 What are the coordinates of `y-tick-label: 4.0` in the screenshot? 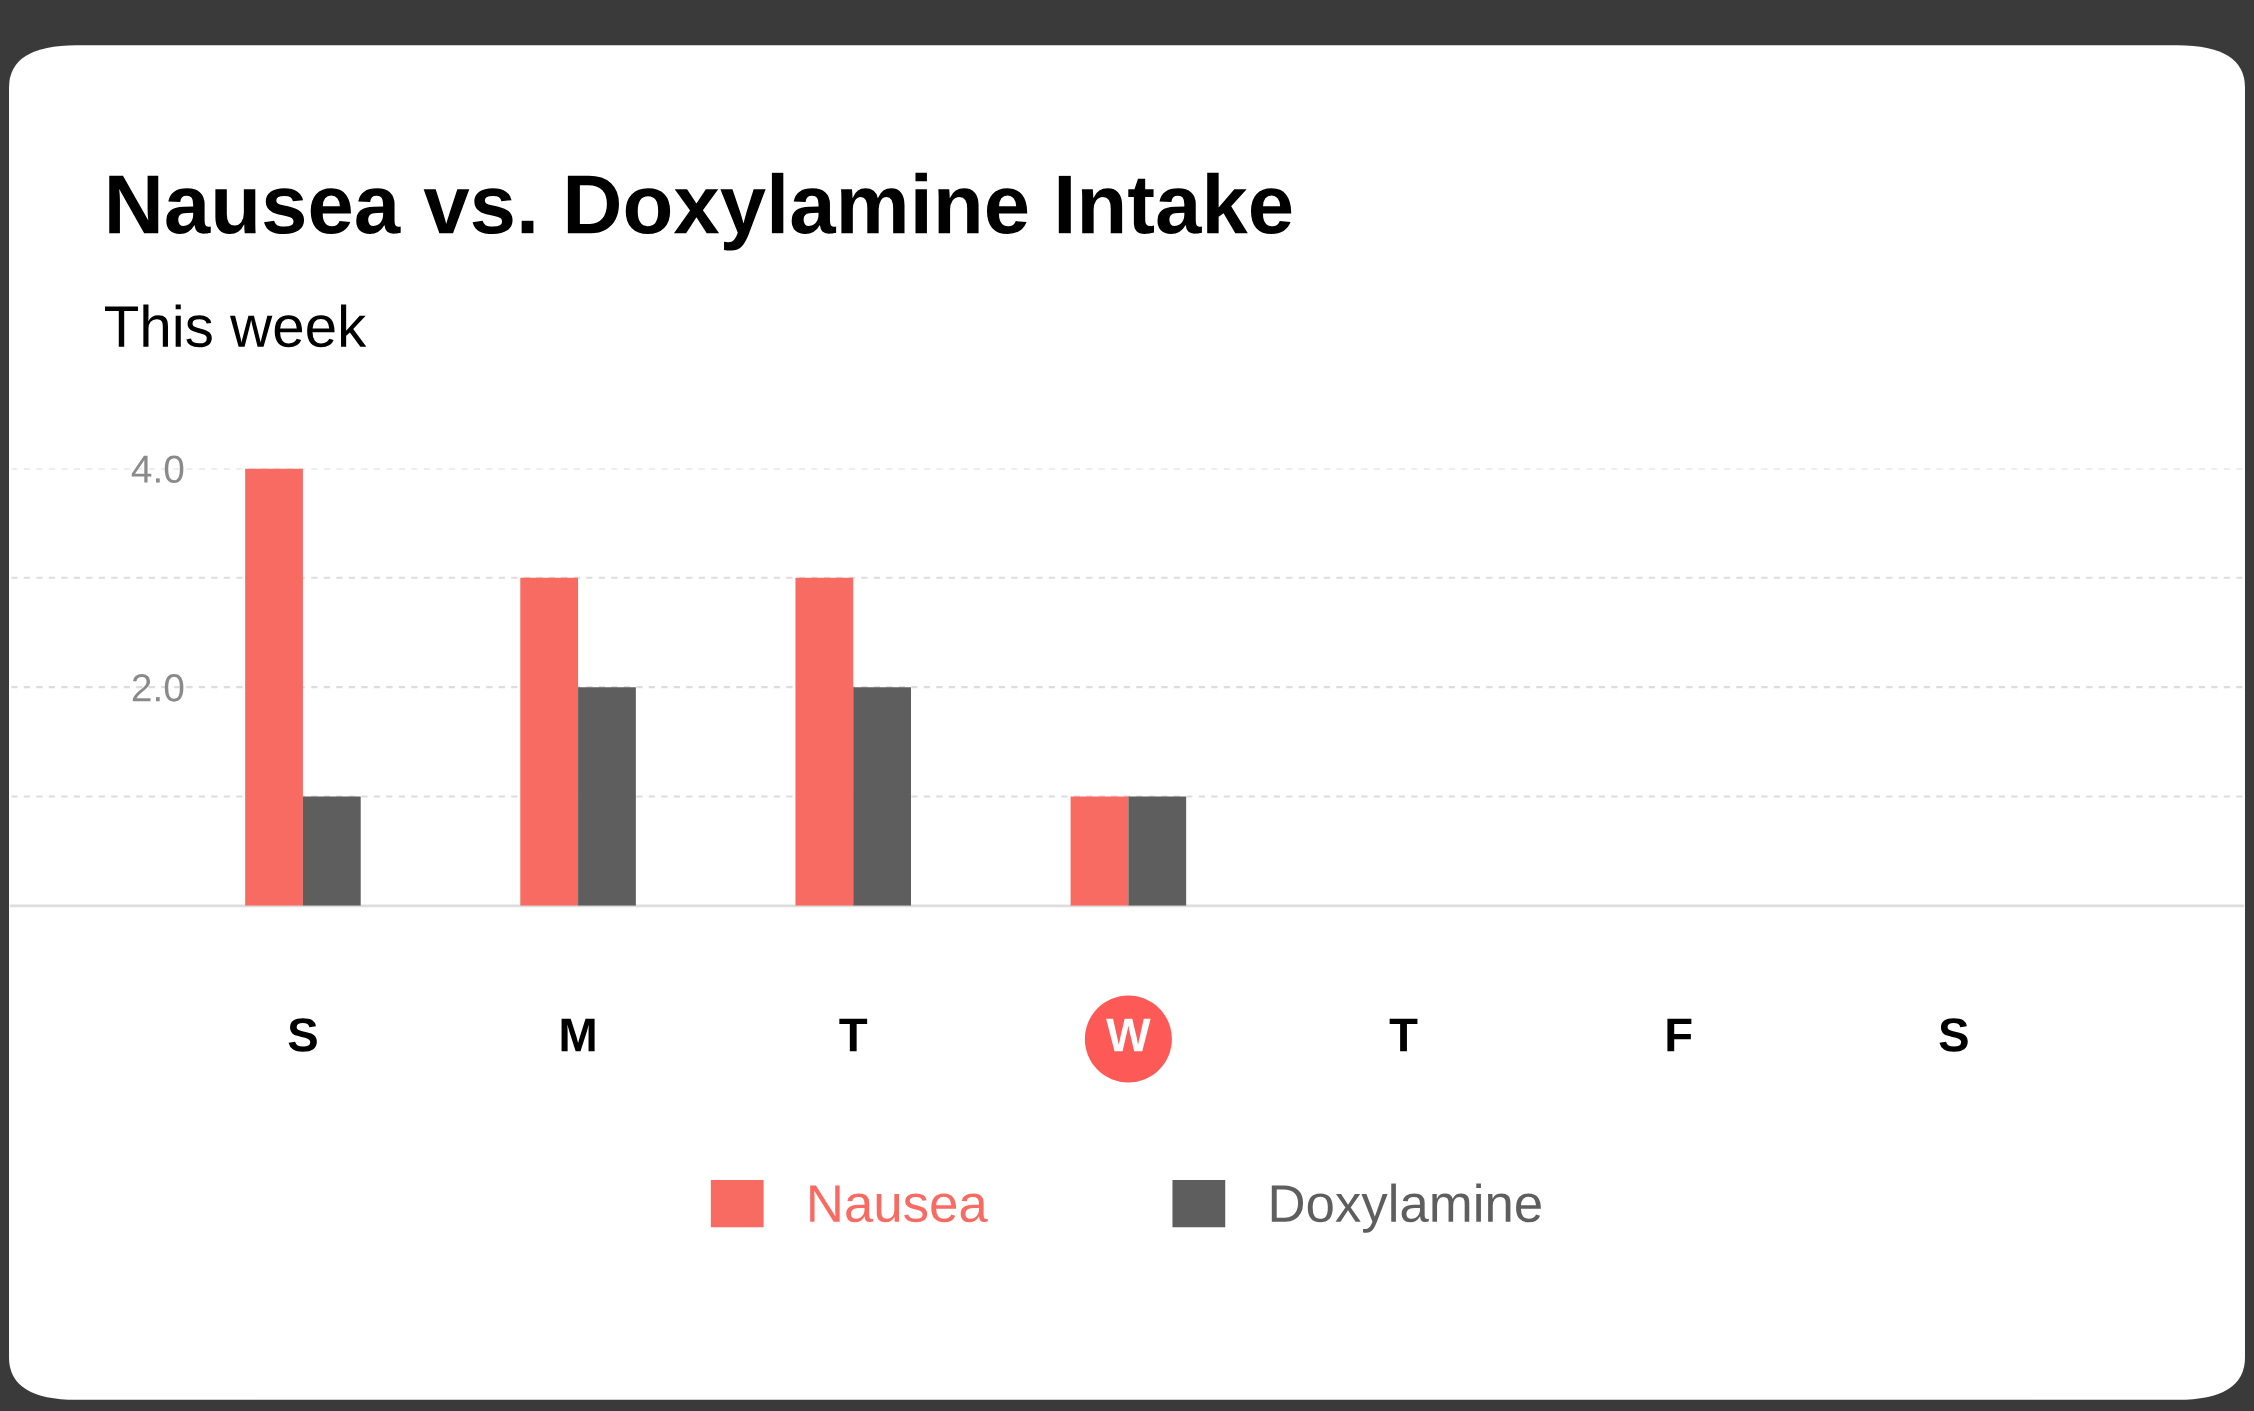 It's located at (157, 469).